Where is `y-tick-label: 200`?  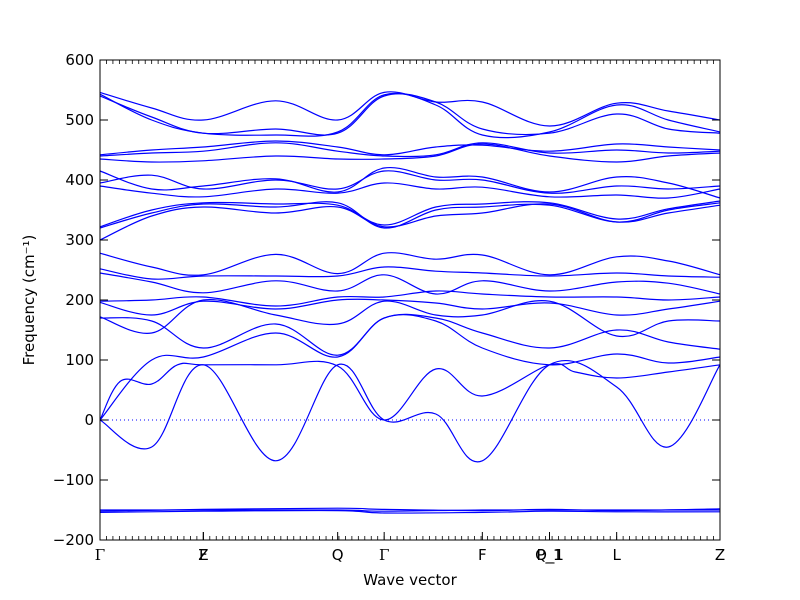
y-tick-label: 200 is located at coordinates (79, 300).